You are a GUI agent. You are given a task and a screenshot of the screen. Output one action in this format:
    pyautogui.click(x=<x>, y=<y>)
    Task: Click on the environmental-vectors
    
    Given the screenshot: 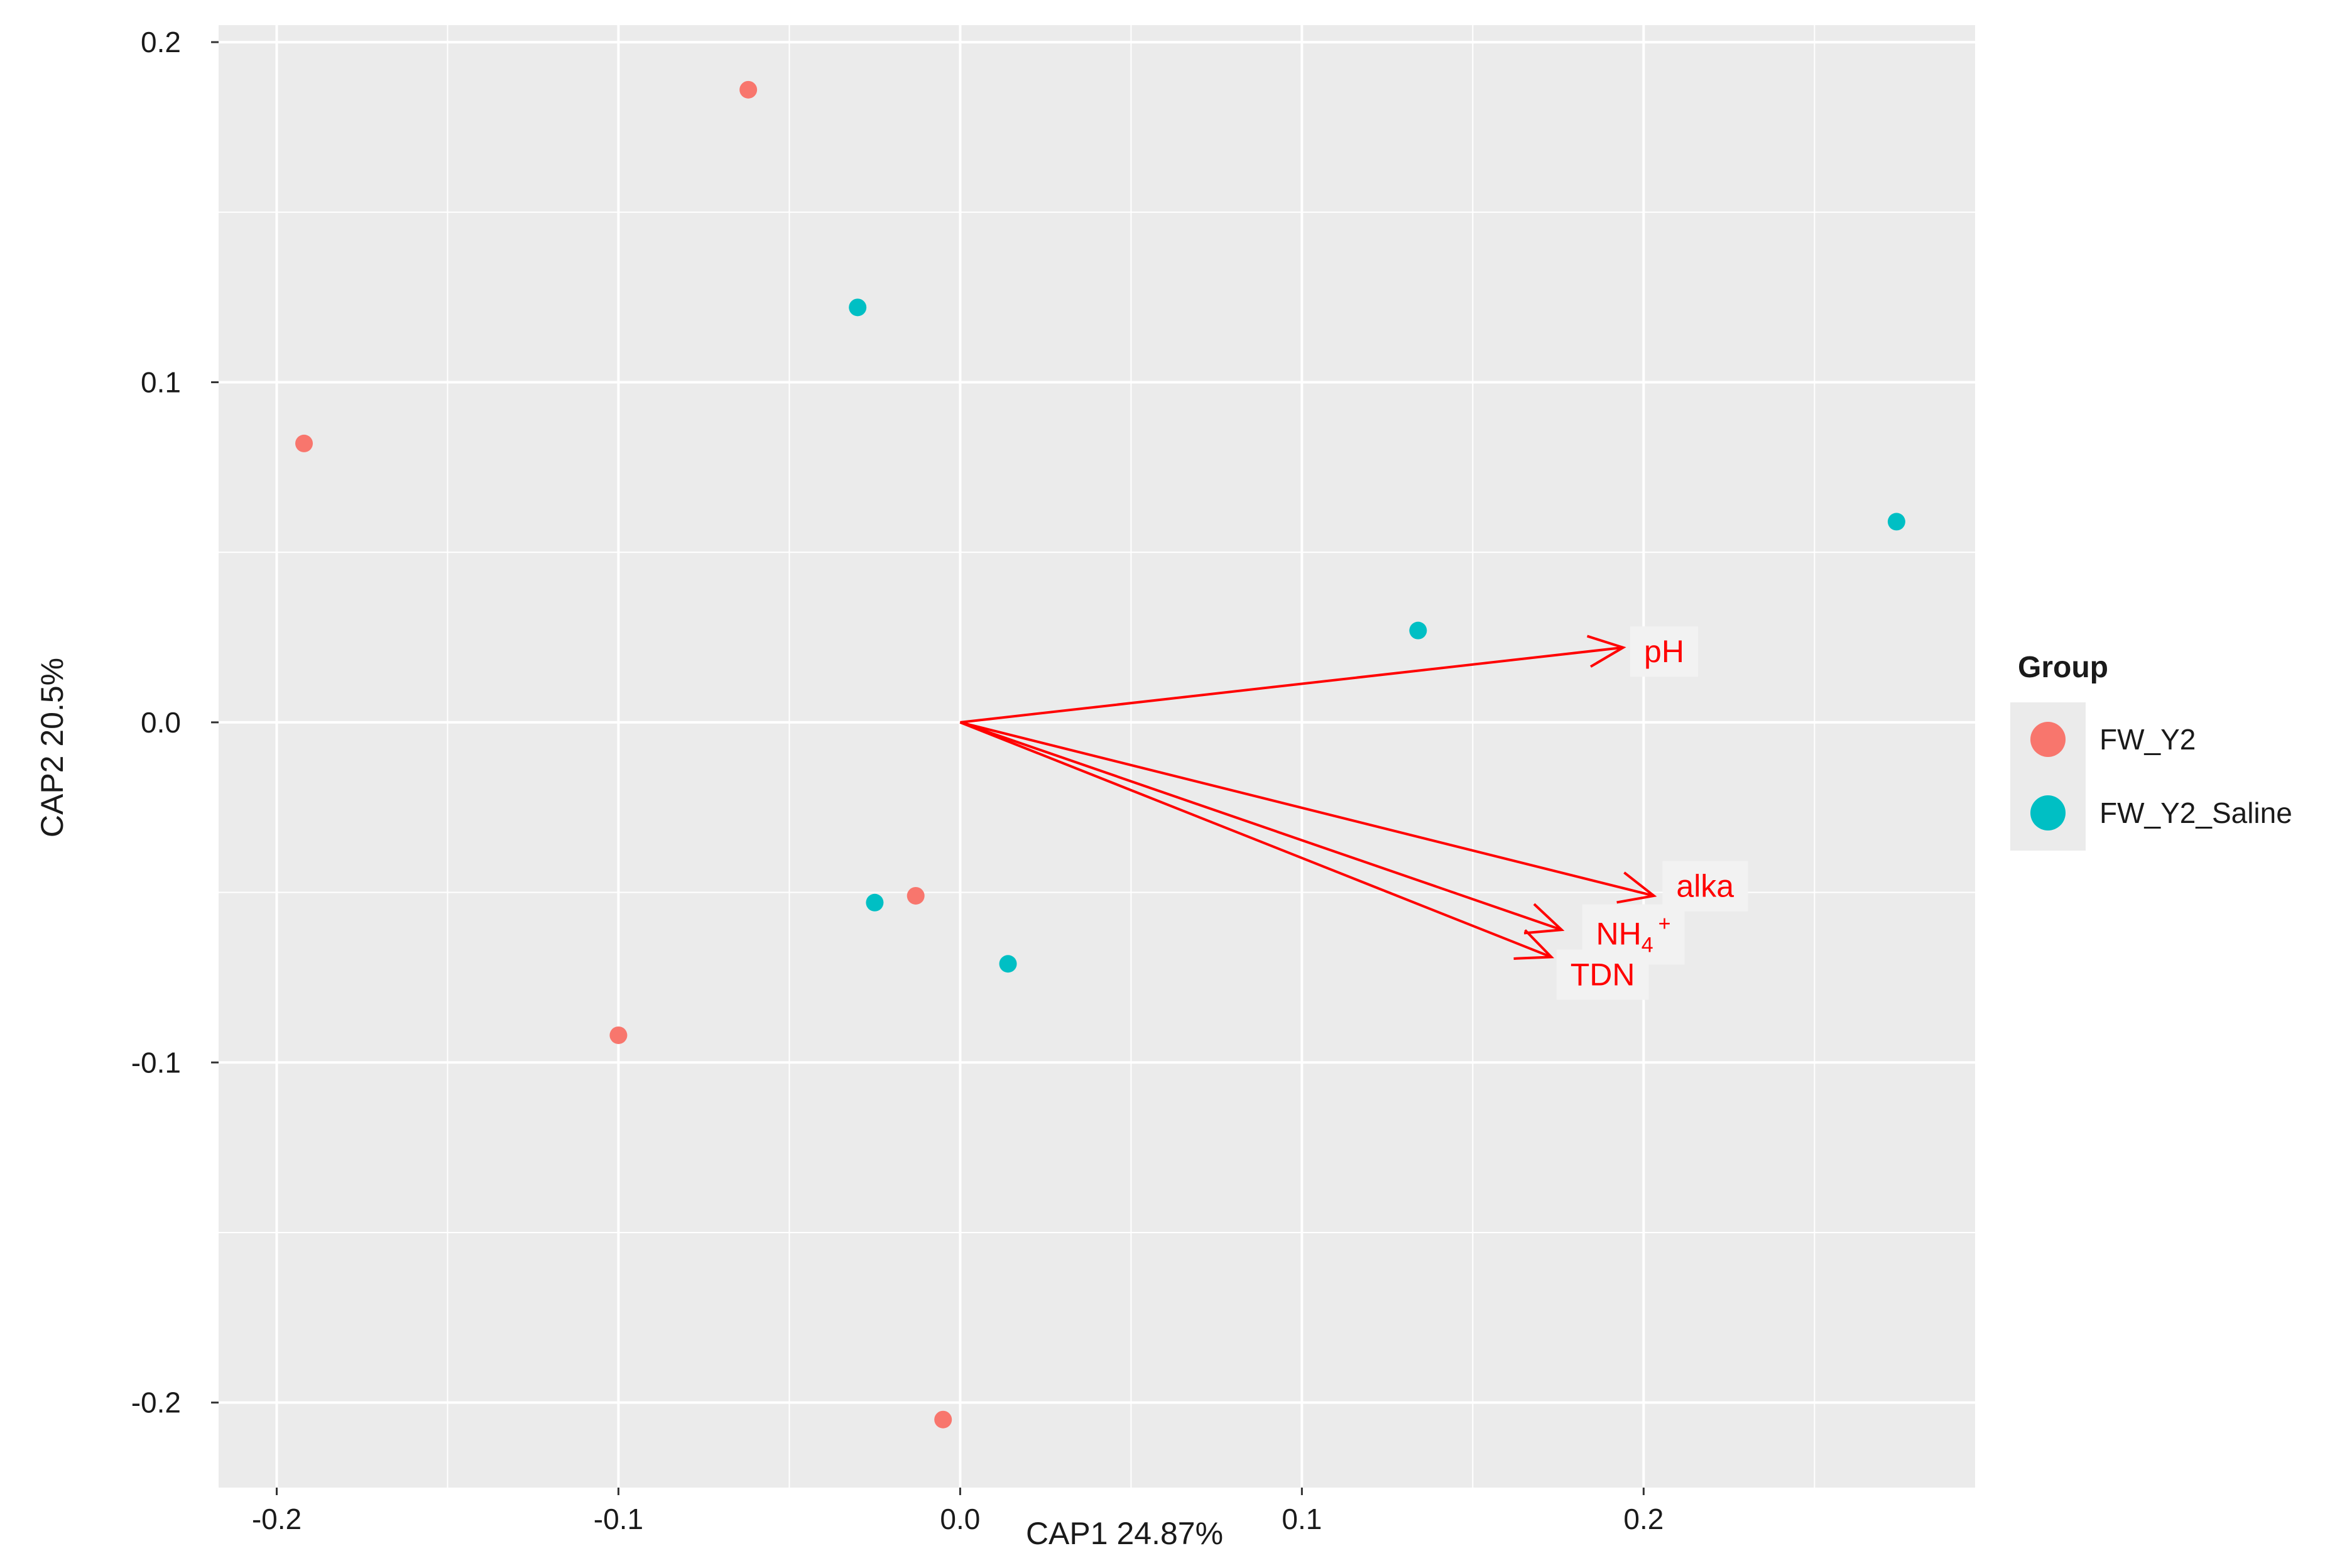 What is the action you would take?
    pyautogui.click(x=1308, y=797)
    